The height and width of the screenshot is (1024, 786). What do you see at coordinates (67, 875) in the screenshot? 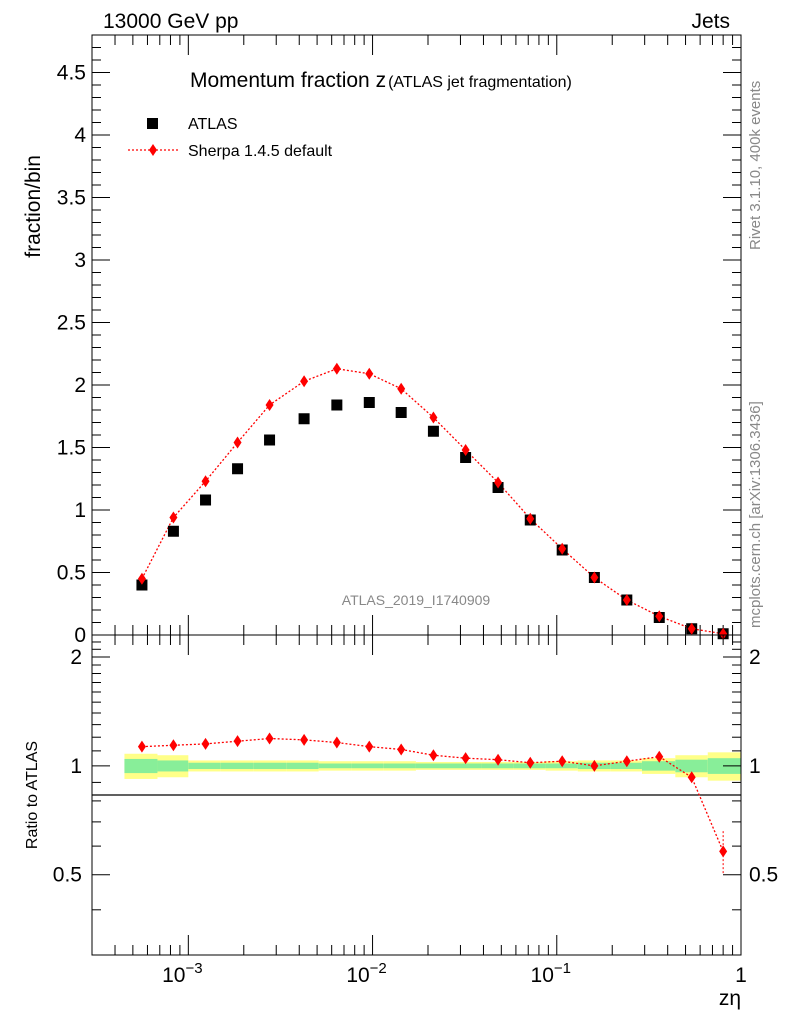
I see `ratio-y-tick-label: 0.5` at bounding box center [67, 875].